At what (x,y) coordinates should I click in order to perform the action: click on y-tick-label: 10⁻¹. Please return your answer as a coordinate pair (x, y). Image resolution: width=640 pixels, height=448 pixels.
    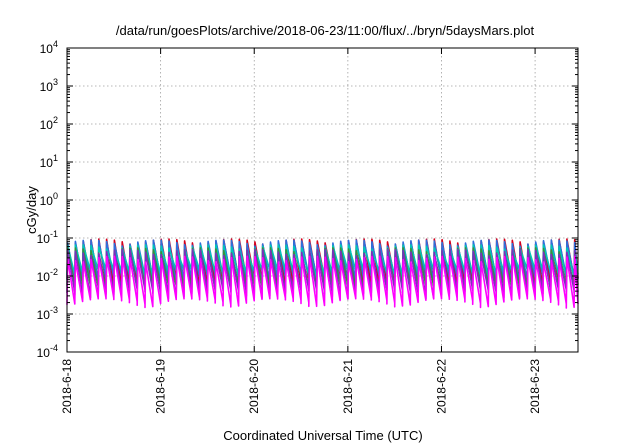
    Looking at the image, I should click on (47, 237).